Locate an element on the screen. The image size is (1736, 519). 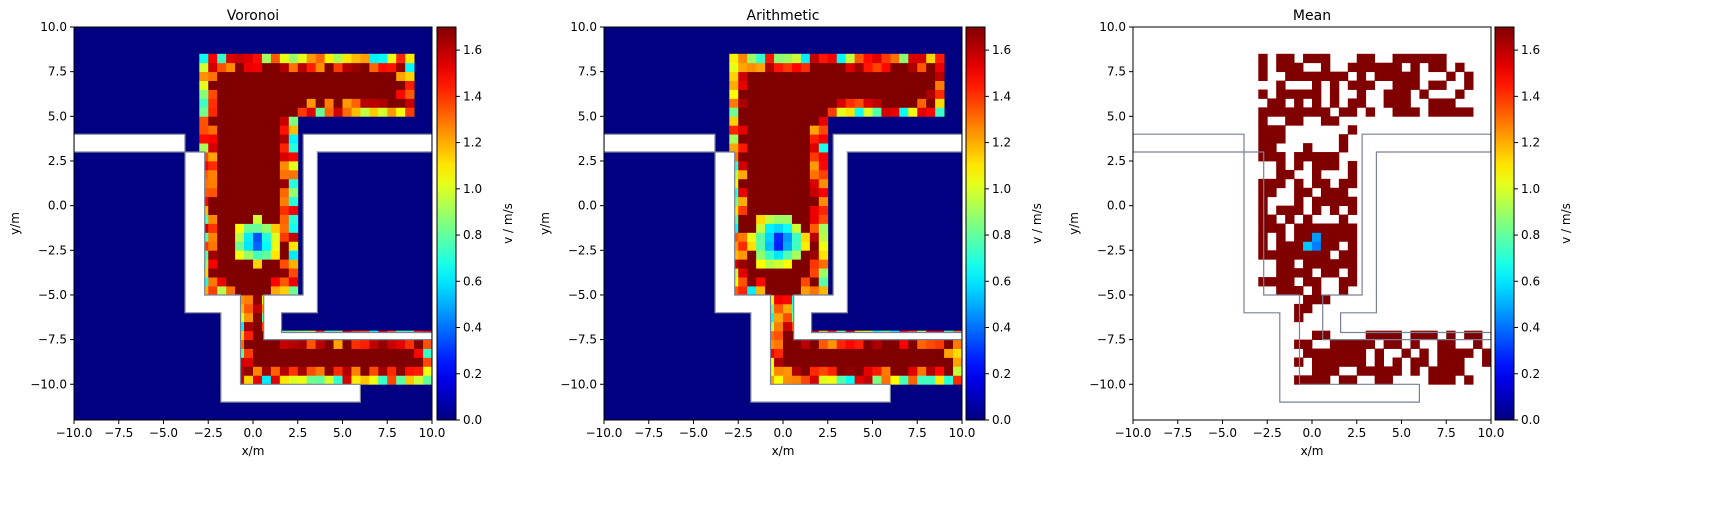
wall-right is located at coordinates (877, 237).